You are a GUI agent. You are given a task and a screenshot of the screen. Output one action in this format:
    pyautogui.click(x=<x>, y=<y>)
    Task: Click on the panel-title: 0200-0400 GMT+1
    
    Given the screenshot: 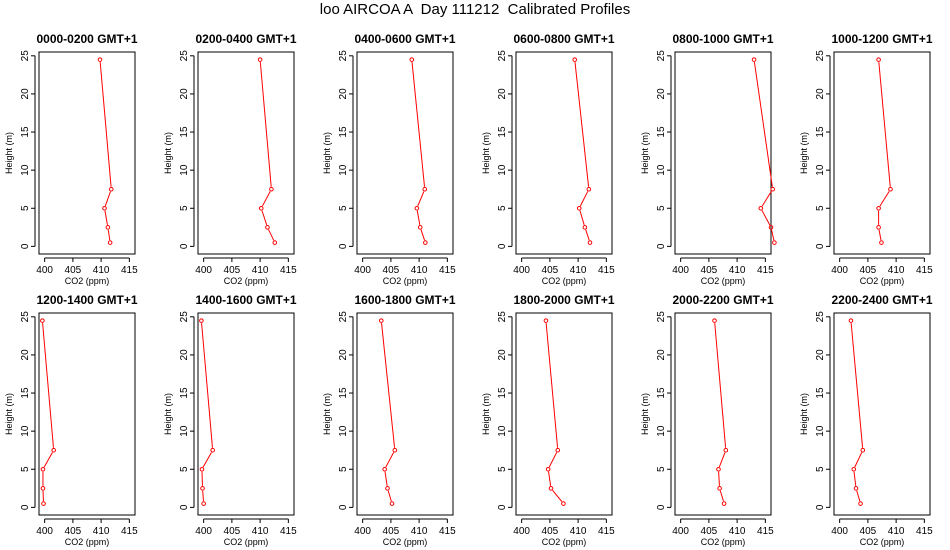 What is the action you would take?
    pyautogui.click(x=245, y=39)
    